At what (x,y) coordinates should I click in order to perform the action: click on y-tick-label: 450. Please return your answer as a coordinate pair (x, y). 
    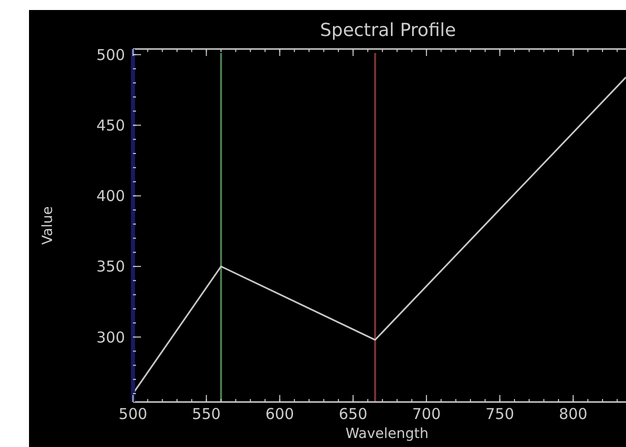
    Looking at the image, I should click on (110, 125).